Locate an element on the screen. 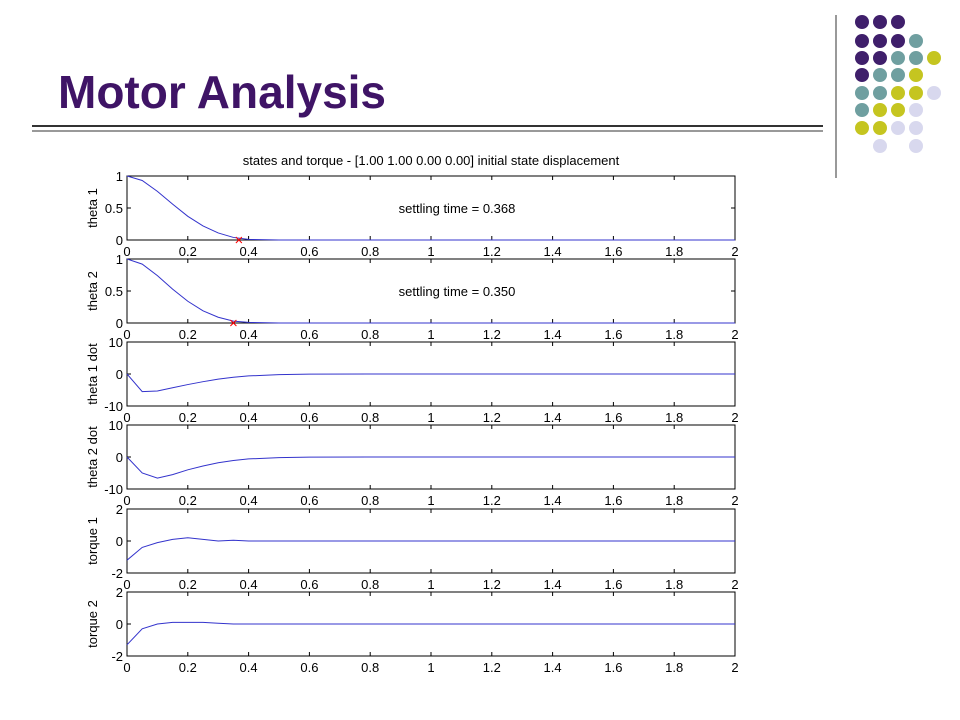  y-axis-label: theta 1 dot is located at coordinates (92, 374).